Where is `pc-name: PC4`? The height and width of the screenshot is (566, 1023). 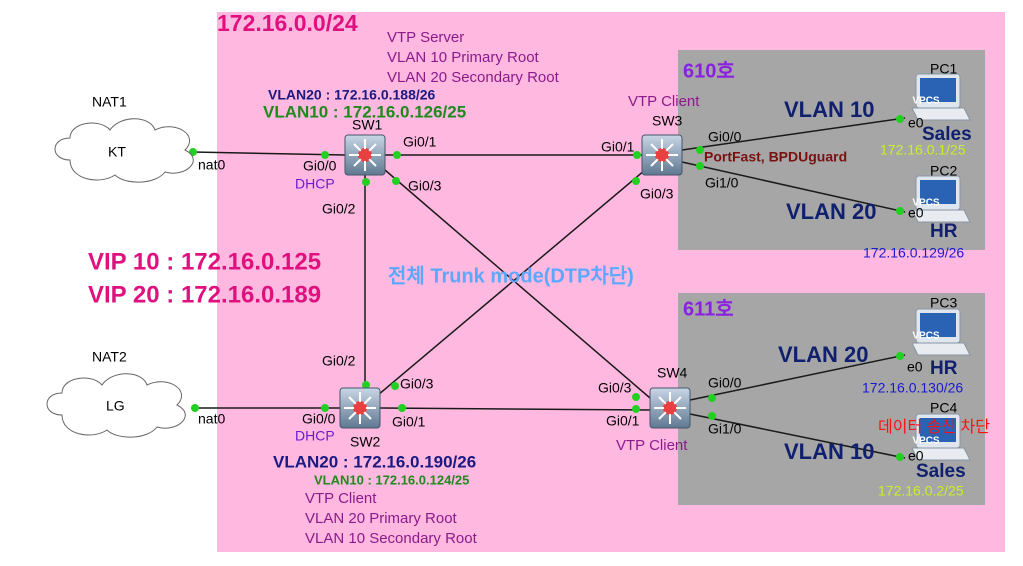 pc-name: PC4 is located at coordinates (943, 408).